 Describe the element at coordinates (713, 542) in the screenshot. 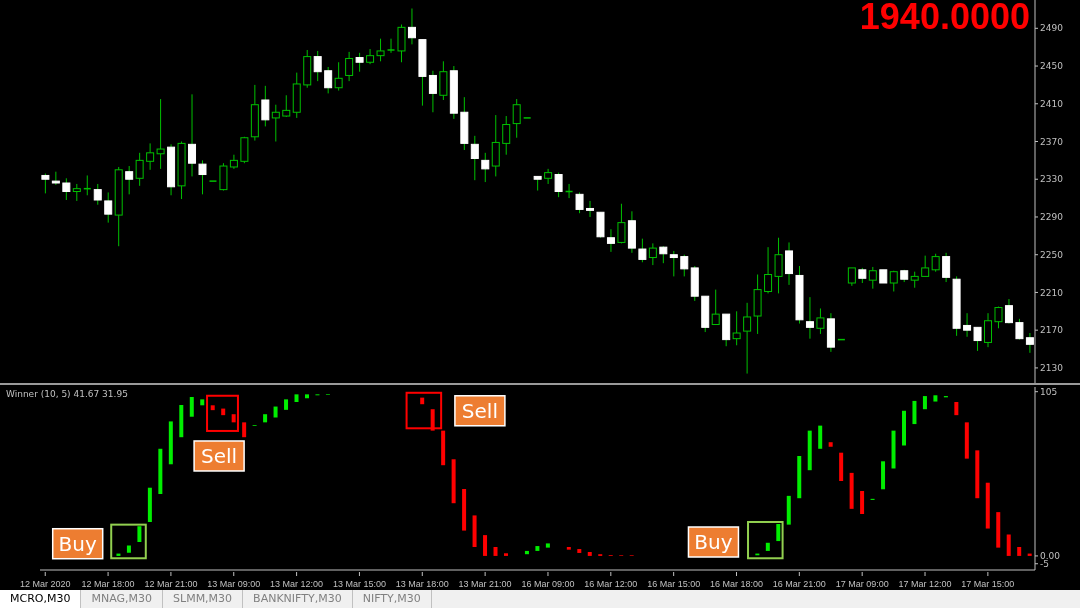

I see `annotation: Buy` at that location.